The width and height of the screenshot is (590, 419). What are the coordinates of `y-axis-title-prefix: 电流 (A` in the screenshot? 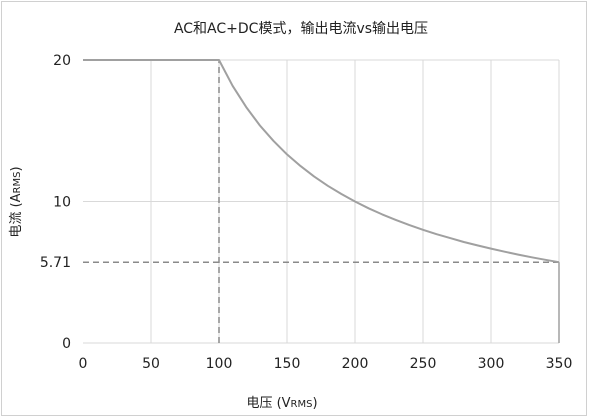 It's located at (16, 215).